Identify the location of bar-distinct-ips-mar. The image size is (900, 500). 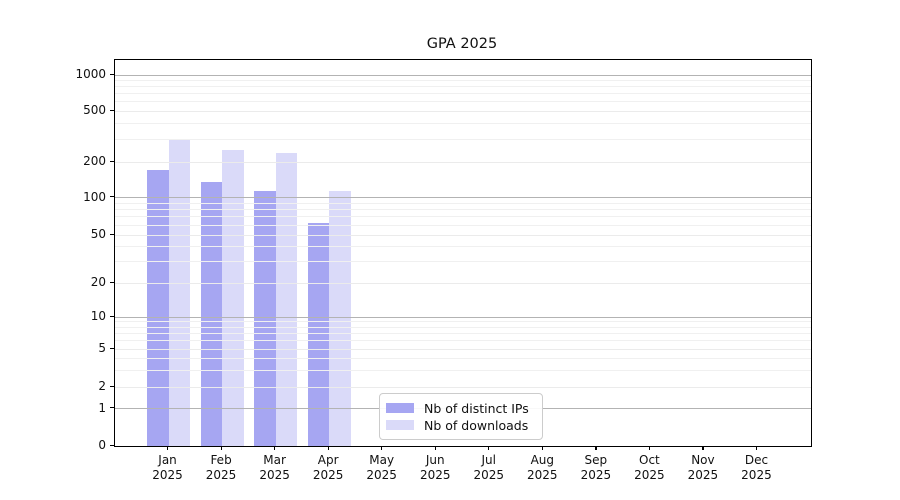
(265, 318).